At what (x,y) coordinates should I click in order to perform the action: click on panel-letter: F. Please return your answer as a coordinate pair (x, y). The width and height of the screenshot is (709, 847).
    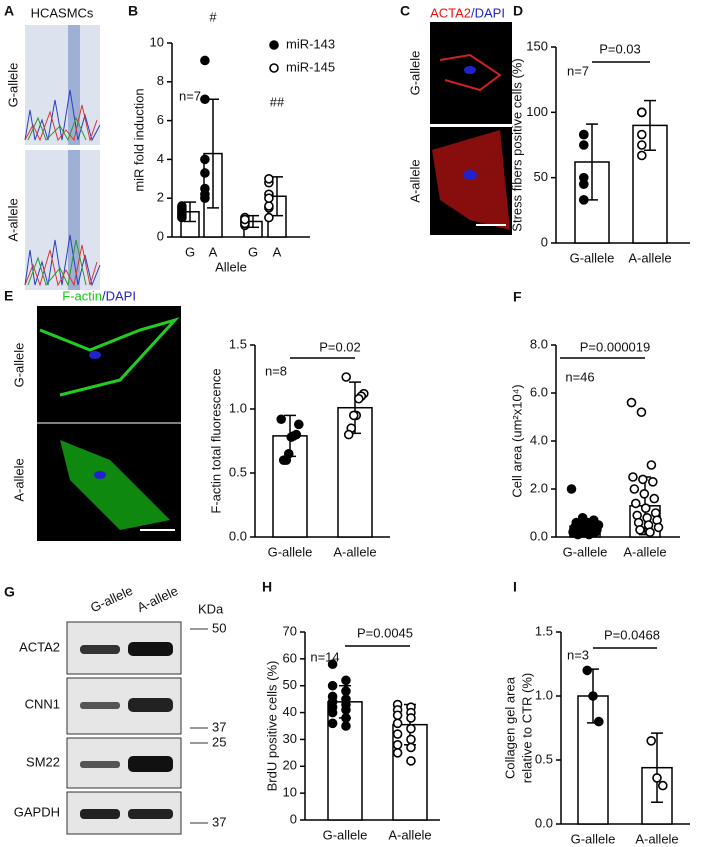
    Looking at the image, I should click on (517, 297).